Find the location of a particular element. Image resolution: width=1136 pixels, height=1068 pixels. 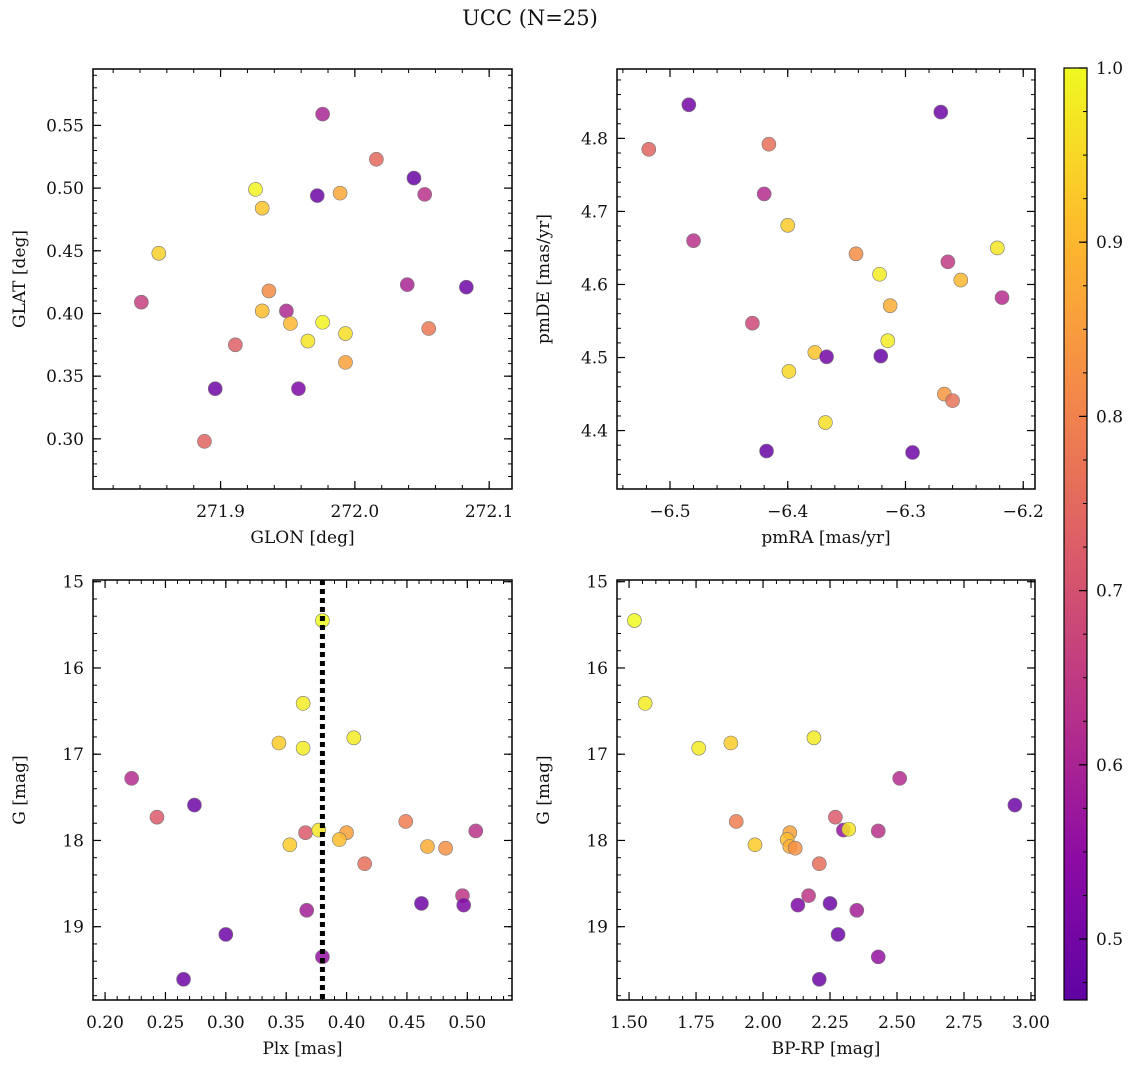

x-axis-label: Plx [mas] is located at coordinates (302, 1049).